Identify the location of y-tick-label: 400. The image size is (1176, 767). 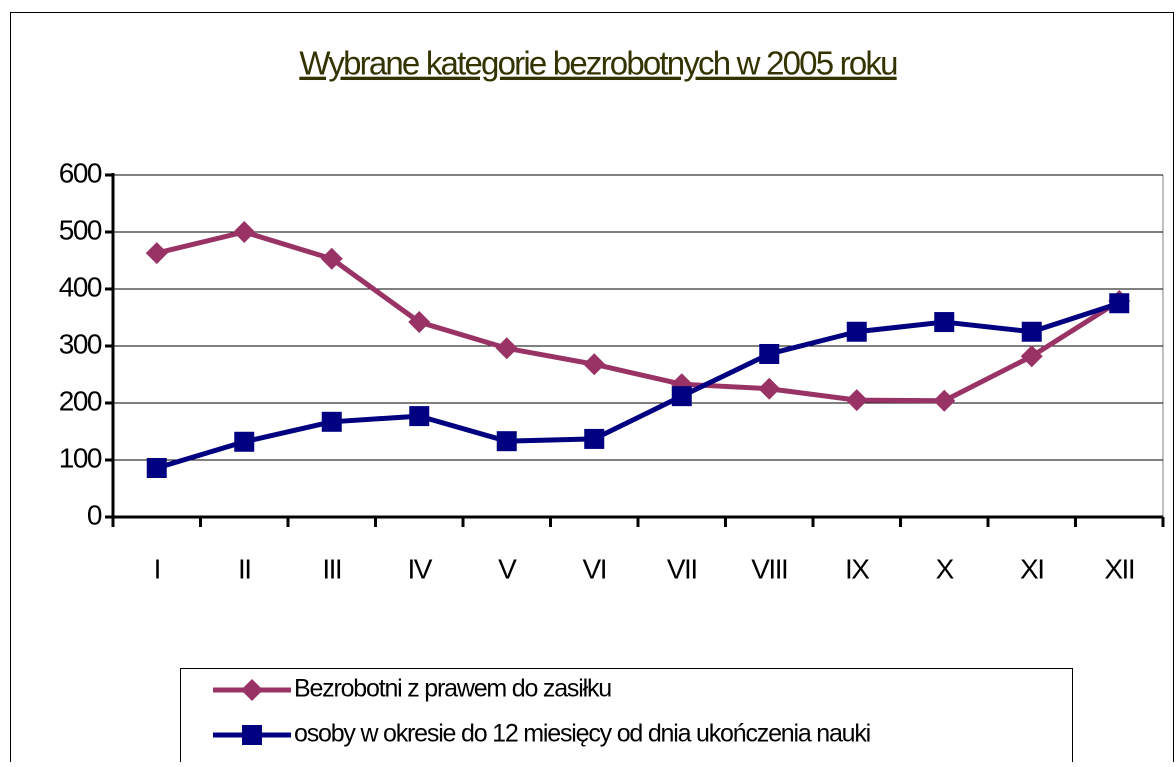
(80, 286).